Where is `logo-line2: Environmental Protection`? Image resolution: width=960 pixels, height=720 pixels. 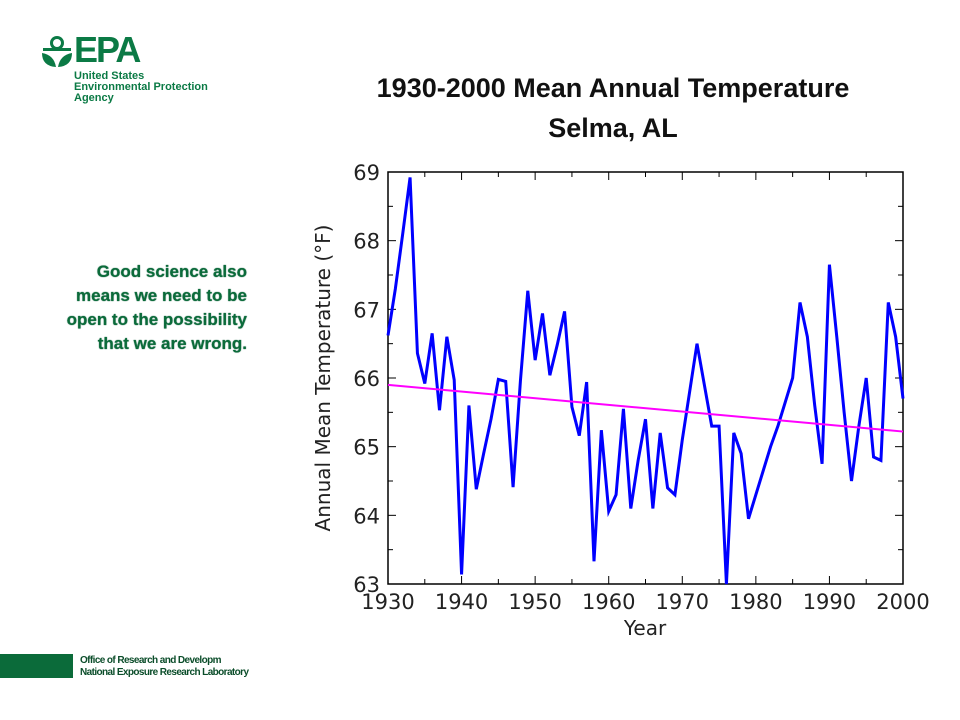
logo-line2: Environmental Protection is located at coordinates (141, 87).